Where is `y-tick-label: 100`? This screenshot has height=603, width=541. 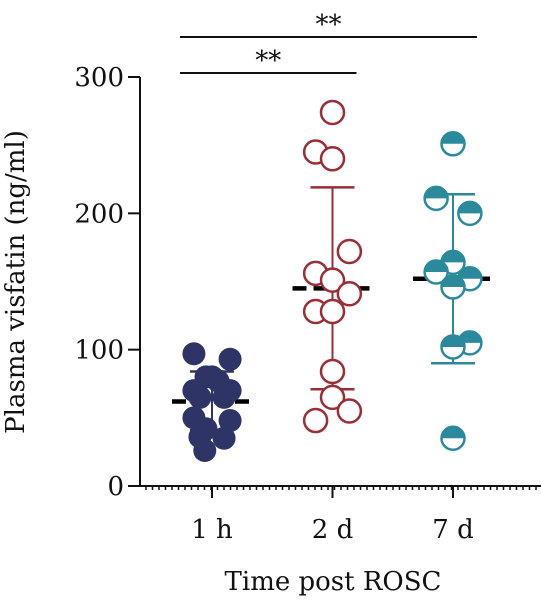 y-tick-label: 100 is located at coordinates (99, 351).